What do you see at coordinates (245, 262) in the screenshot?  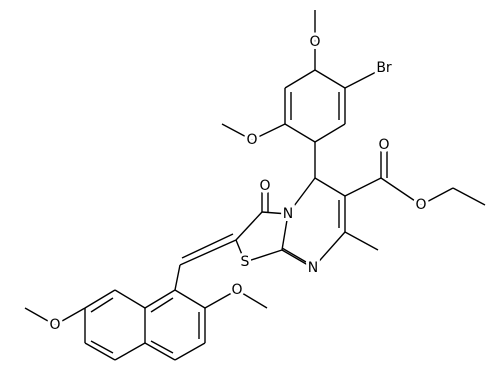 I see `atom-label: S` at bounding box center [245, 262].